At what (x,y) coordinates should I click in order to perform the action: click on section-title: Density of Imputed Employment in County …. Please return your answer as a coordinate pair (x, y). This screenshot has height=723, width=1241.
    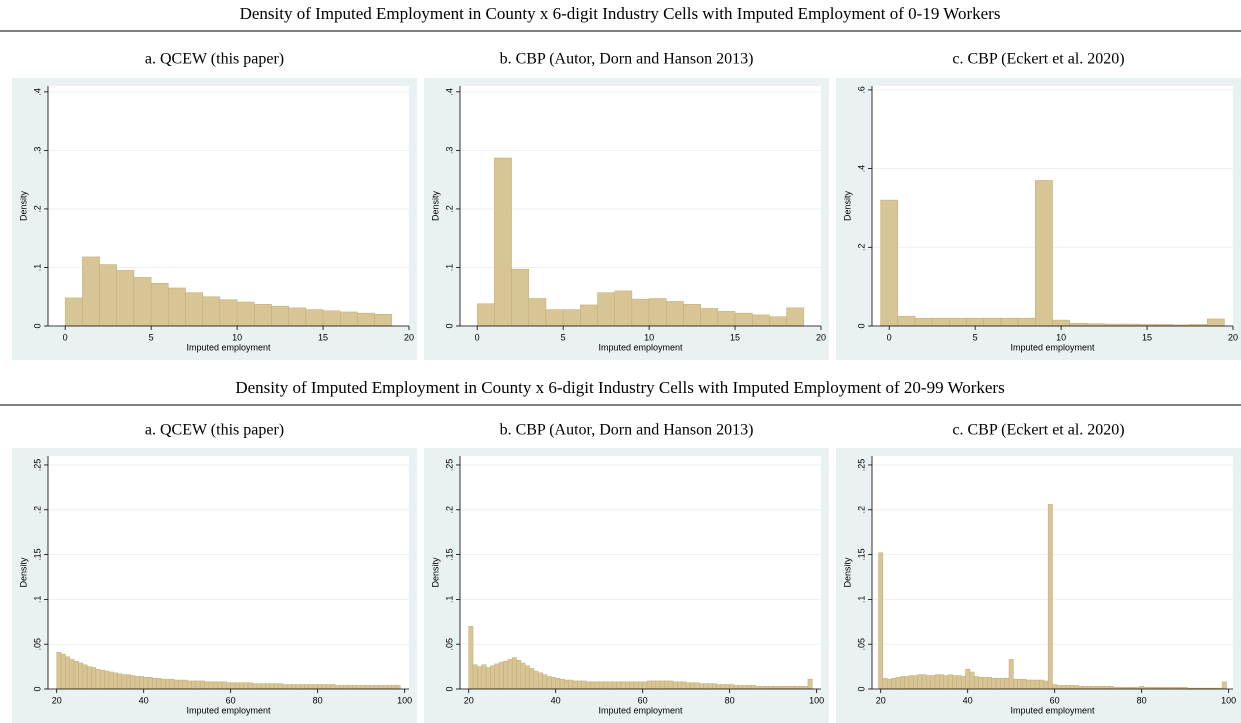
    Looking at the image, I should click on (620, 13).